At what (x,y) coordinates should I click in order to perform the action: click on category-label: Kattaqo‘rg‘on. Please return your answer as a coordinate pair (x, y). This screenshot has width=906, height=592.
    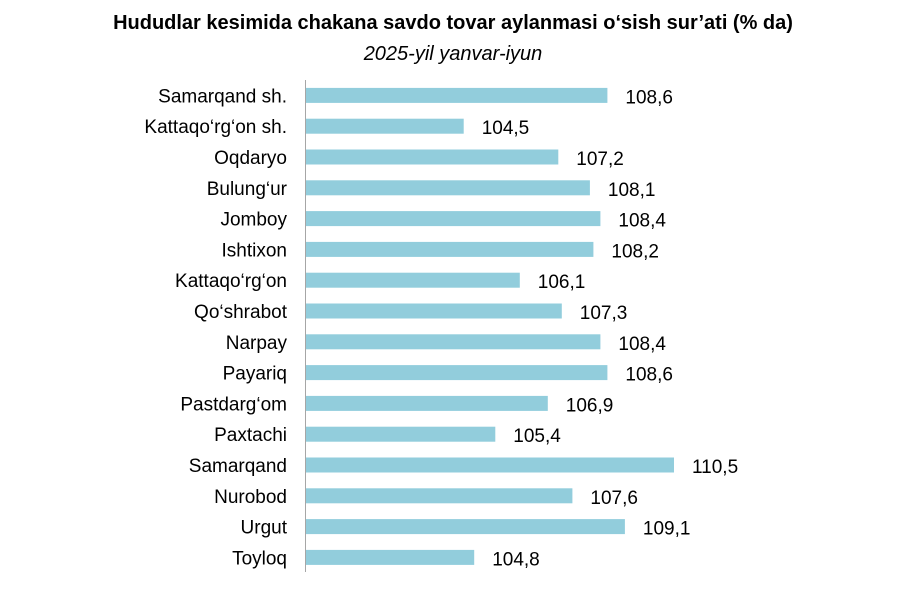
    Looking at the image, I should click on (231, 281).